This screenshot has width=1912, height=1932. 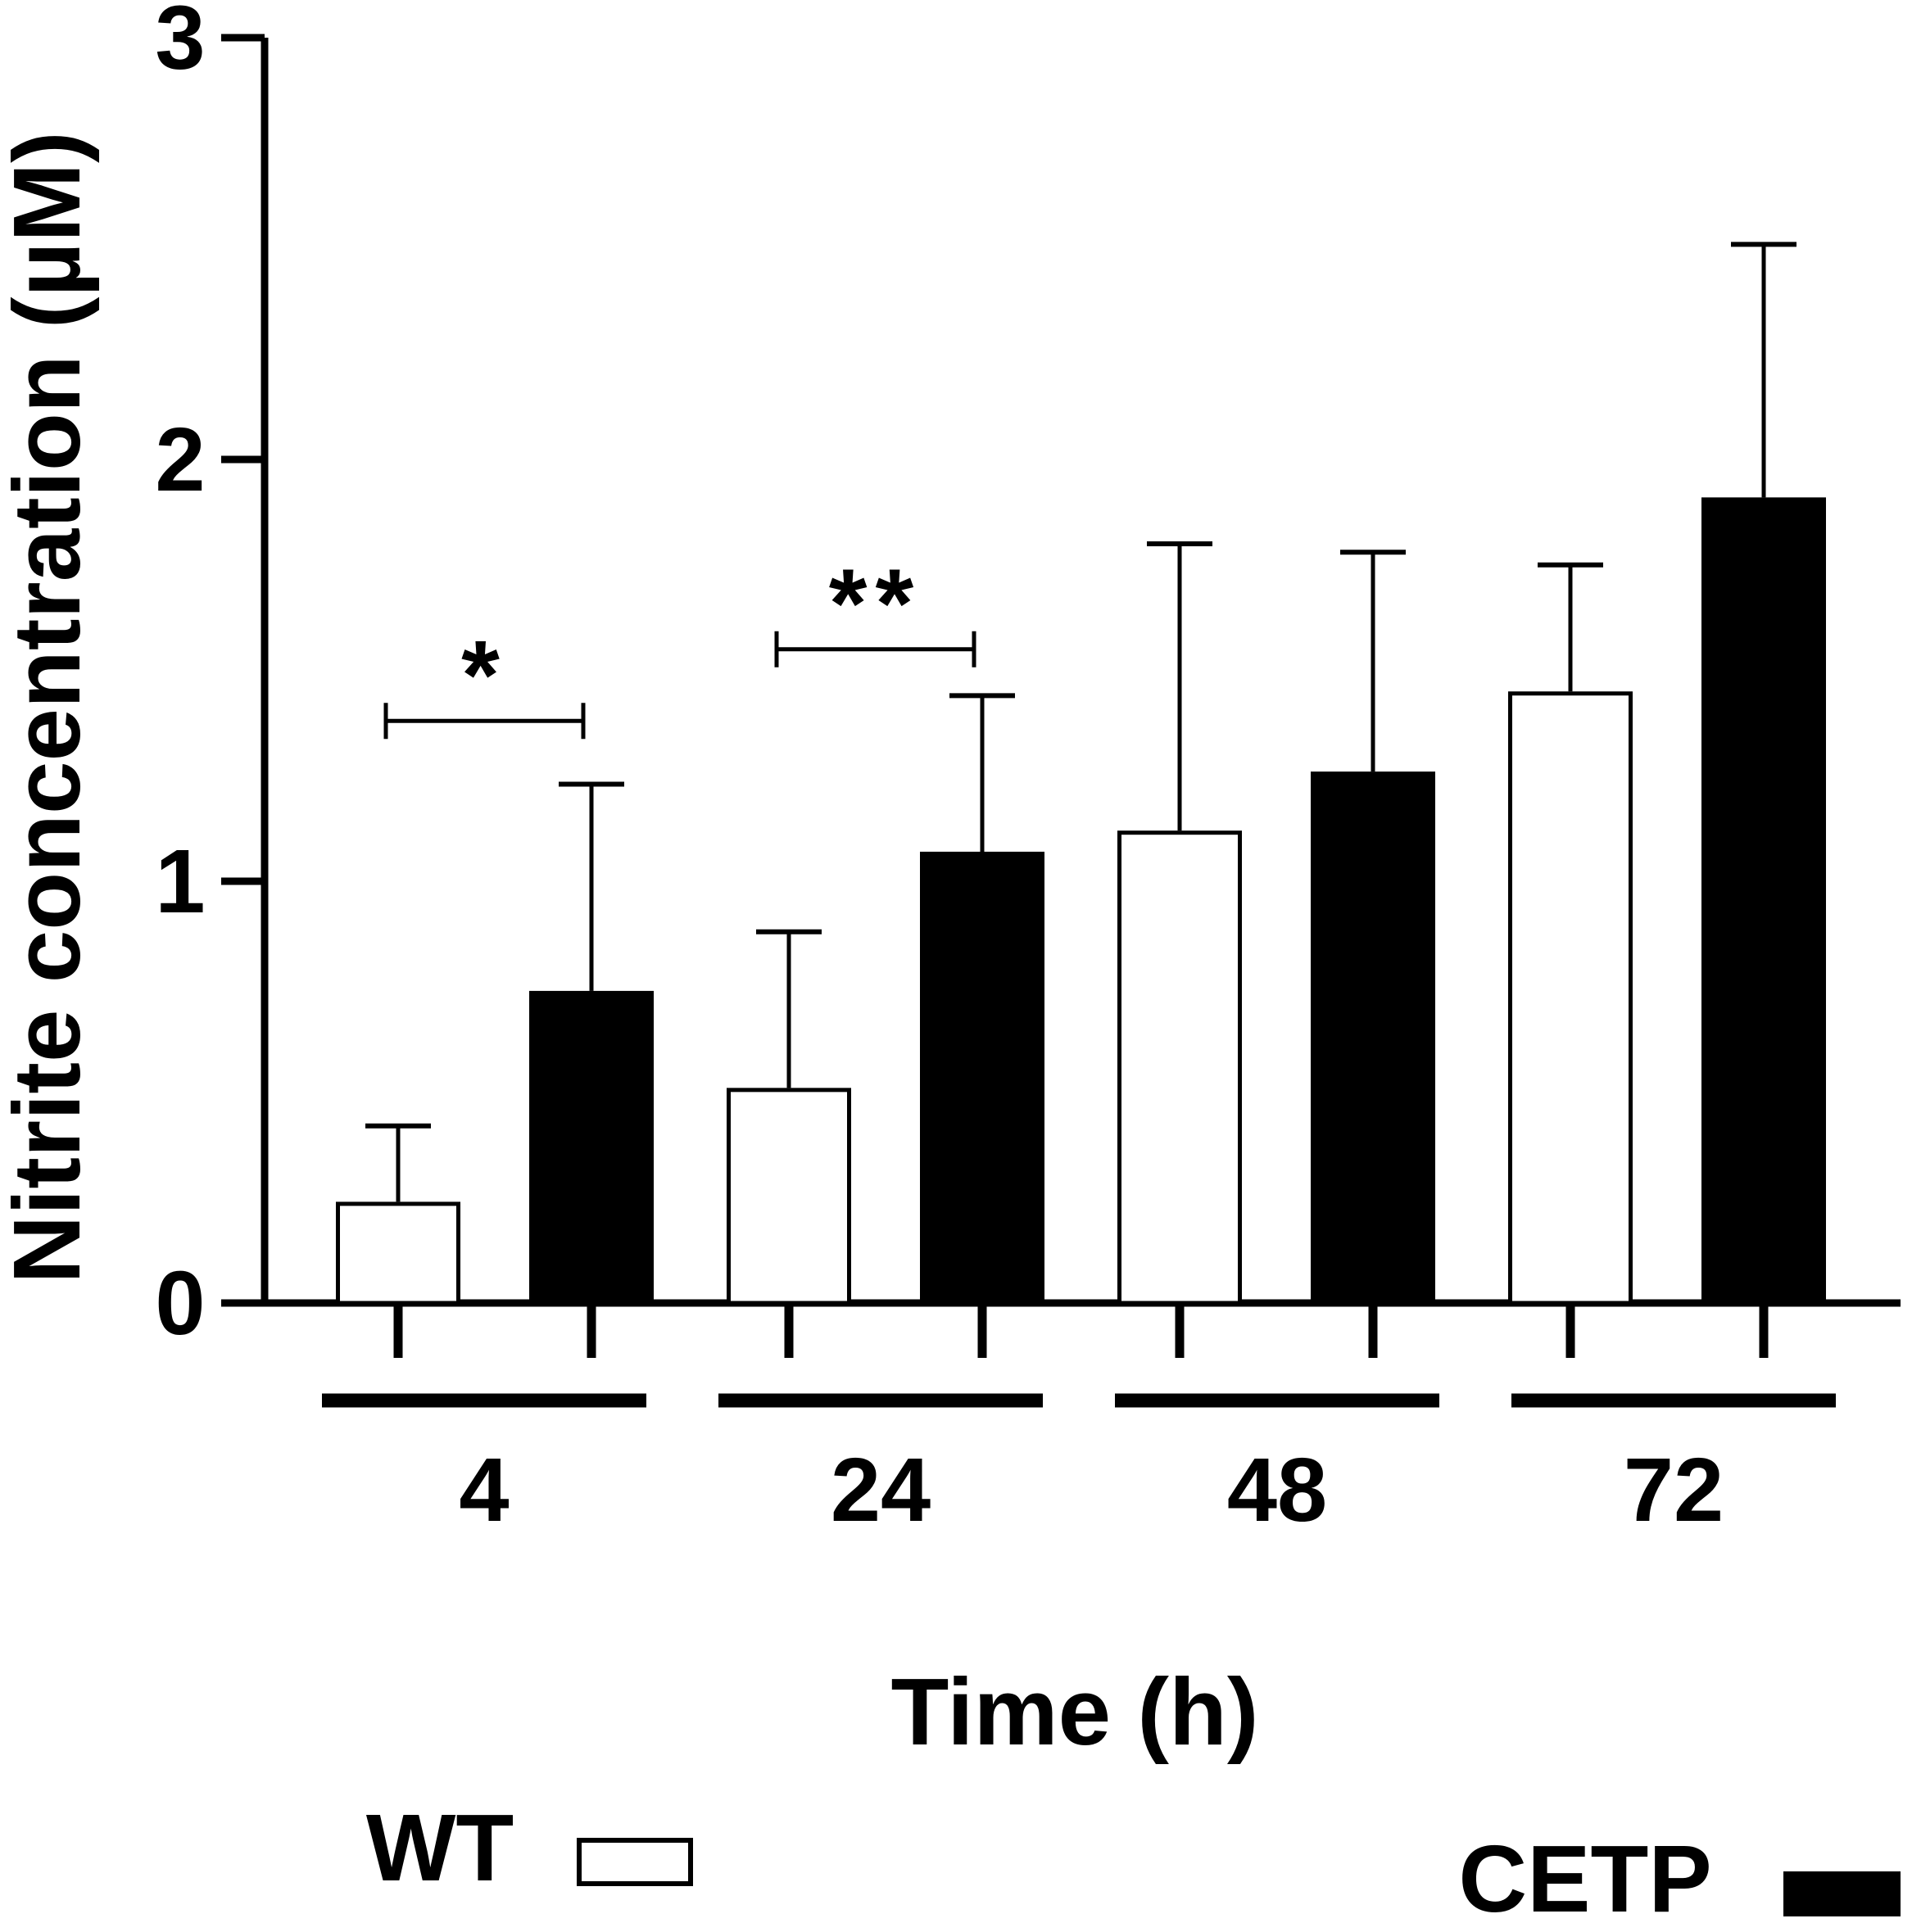 I want to click on x-tick-label-72: 72, so click(x=1674, y=1490).